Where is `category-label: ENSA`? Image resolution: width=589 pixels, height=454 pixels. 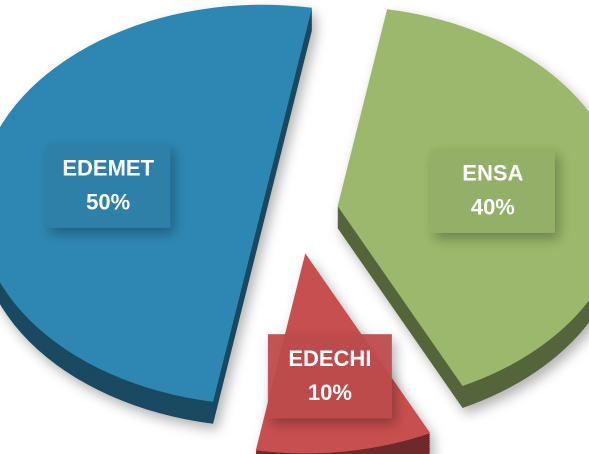
category-label: ENSA is located at coordinates (492, 173).